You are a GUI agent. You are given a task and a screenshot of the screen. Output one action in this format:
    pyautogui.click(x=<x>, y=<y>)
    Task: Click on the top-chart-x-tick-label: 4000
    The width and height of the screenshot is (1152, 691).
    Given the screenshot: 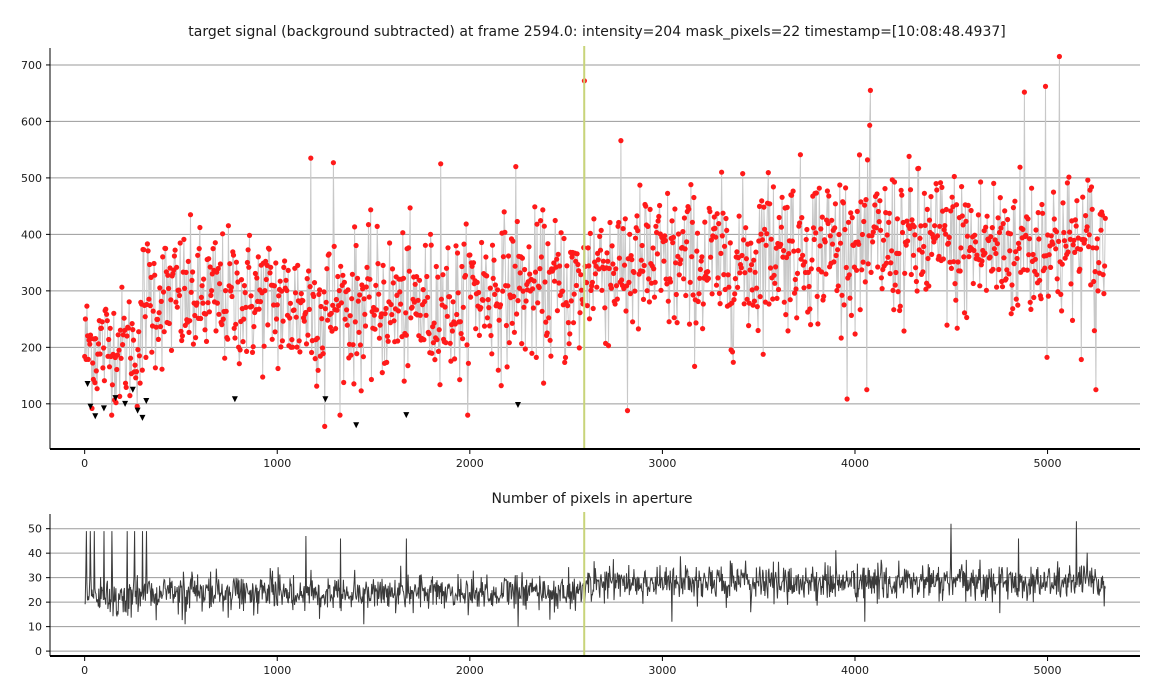 What is the action you would take?
    pyautogui.click(x=855, y=463)
    